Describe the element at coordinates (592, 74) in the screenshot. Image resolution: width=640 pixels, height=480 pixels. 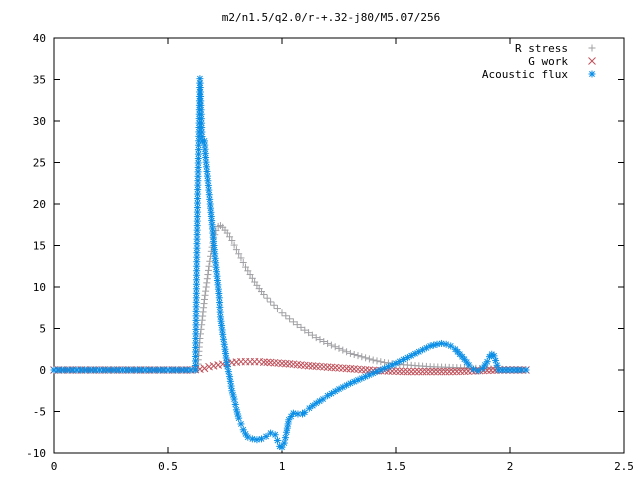
I see `legend-marker` at that location.